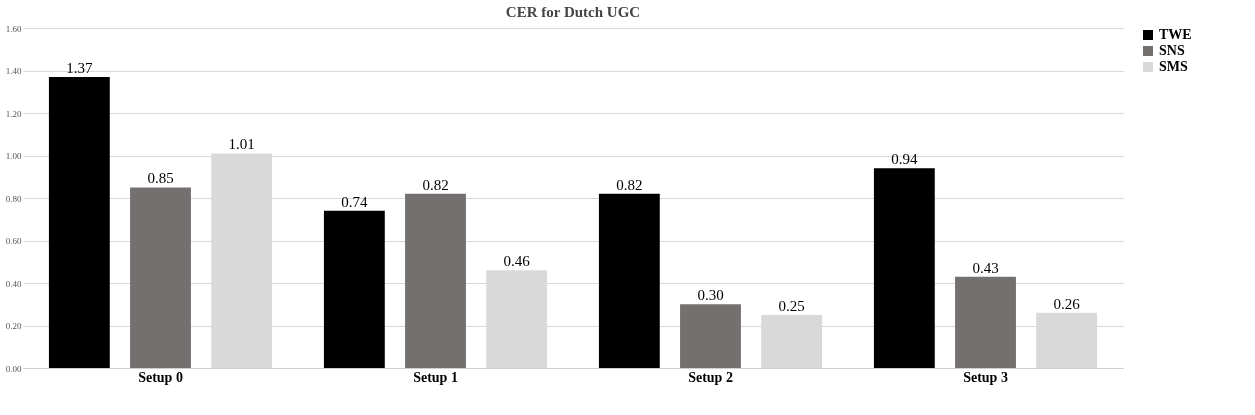 This screenshot has height=415, width=1255. What do you see at coordinates (241, 144) in the screenshot?
I see `data-label: 1.01` at bounding box center [241, 144].